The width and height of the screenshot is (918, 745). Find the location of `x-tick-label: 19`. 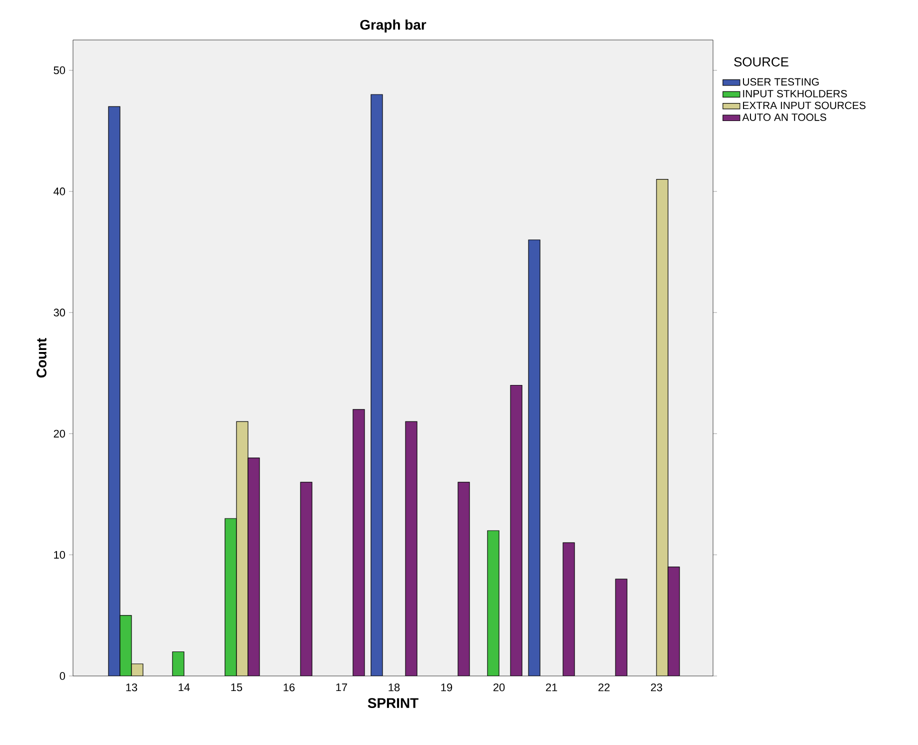

x-tick-label: 19 is located at coordinates (446, 688).